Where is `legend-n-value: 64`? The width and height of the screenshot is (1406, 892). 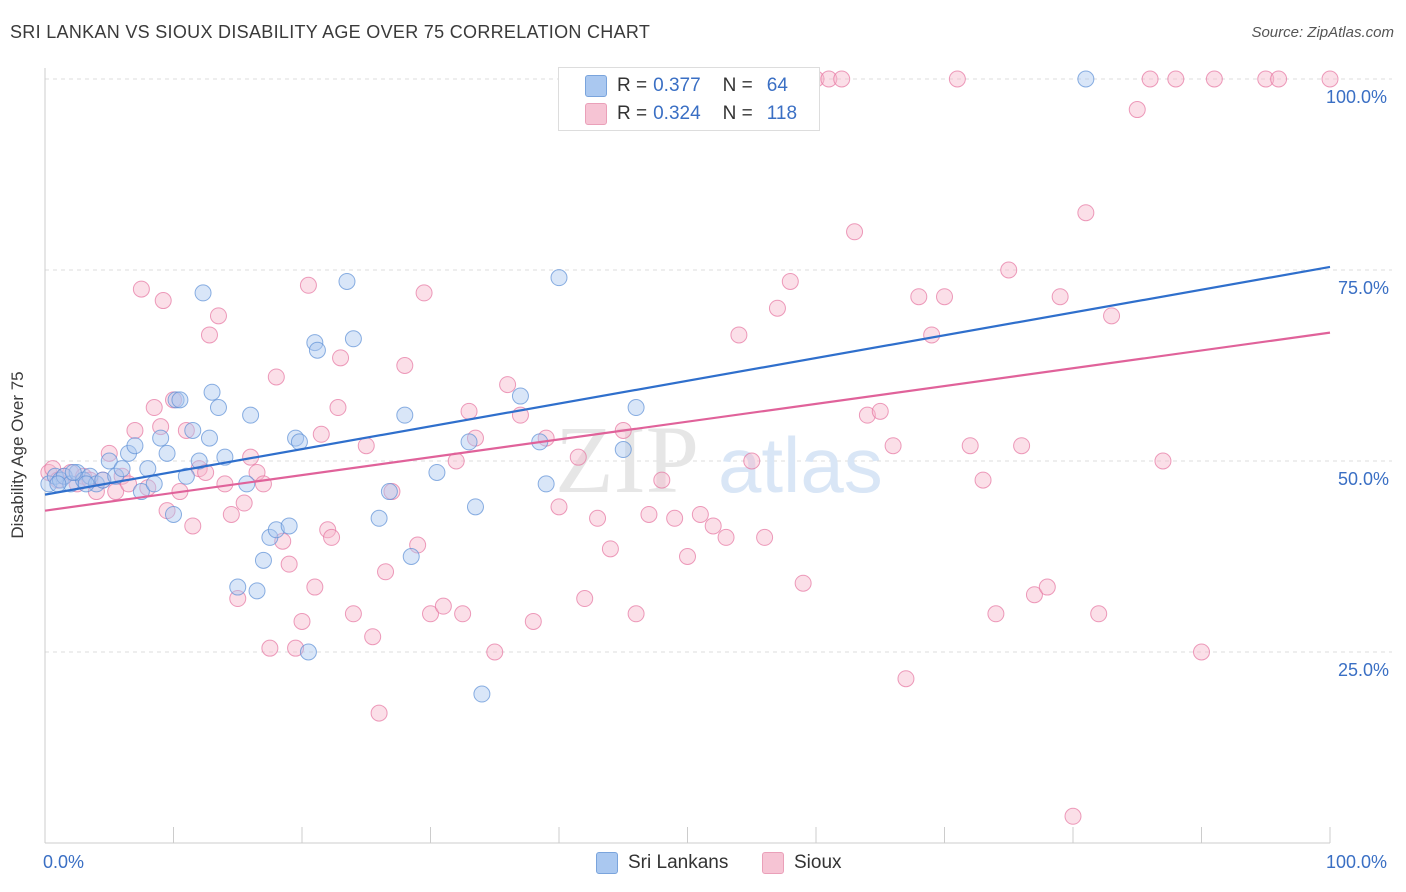 legend-n-value: 64 is located at coordinates (777, 85).